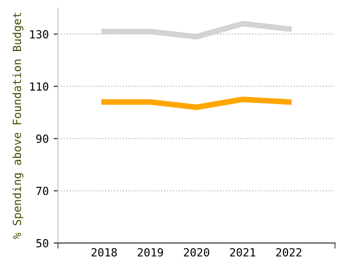 This screenshot has height=275, width=350. What do you see at coordinates (18, 126) in the screenshot?
I see `y-axis-title: % Spending above Foundation Budget` at bounding box center [18, 126].